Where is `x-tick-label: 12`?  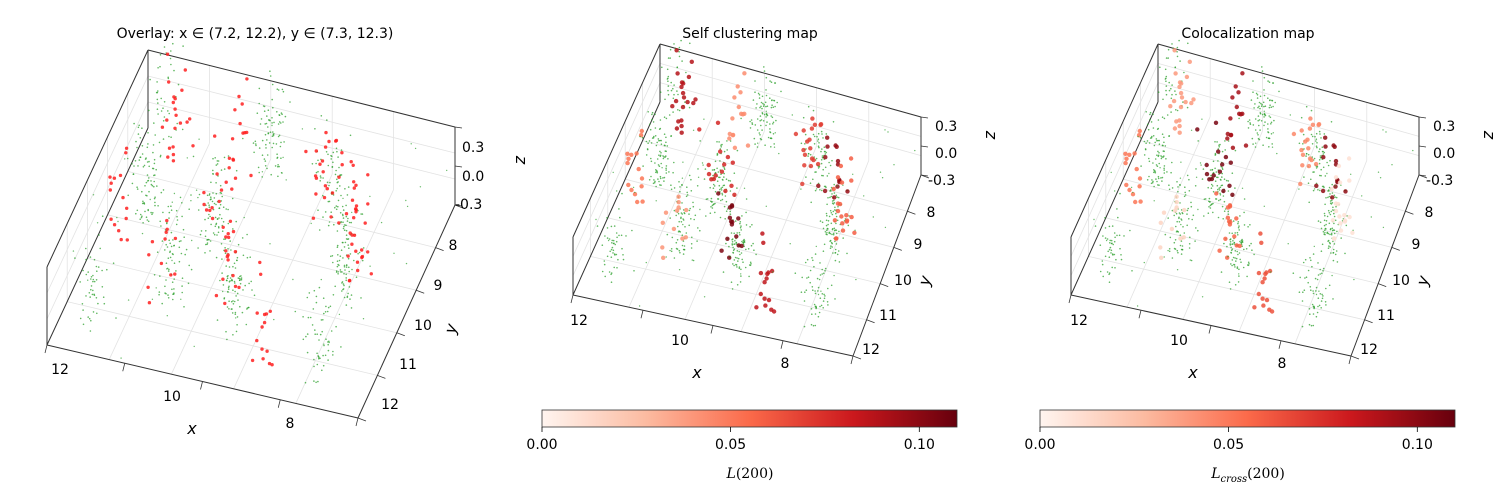
x-tick-label: 12 is located at coordinates (1079, 321).